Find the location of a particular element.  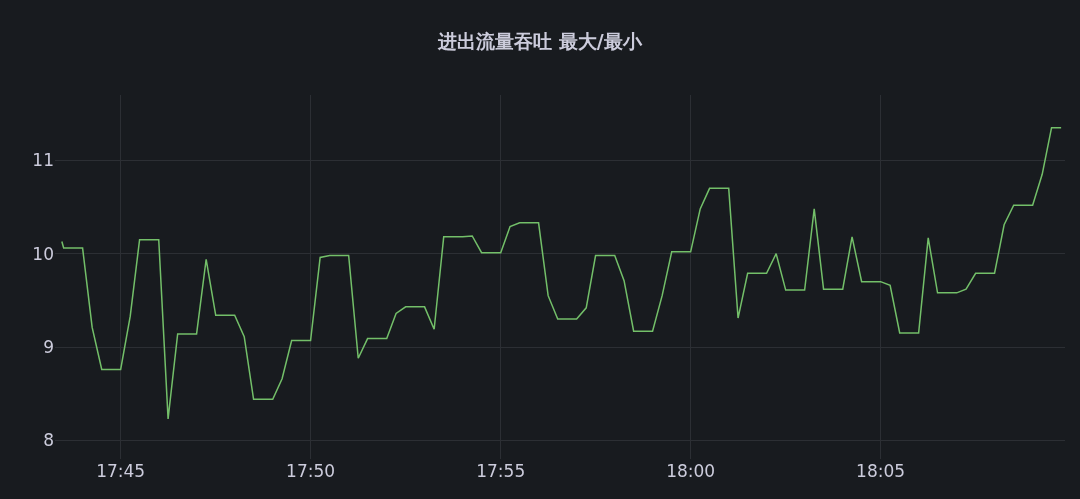

y-tick-label: 8 is located at coordinates (48, 440).